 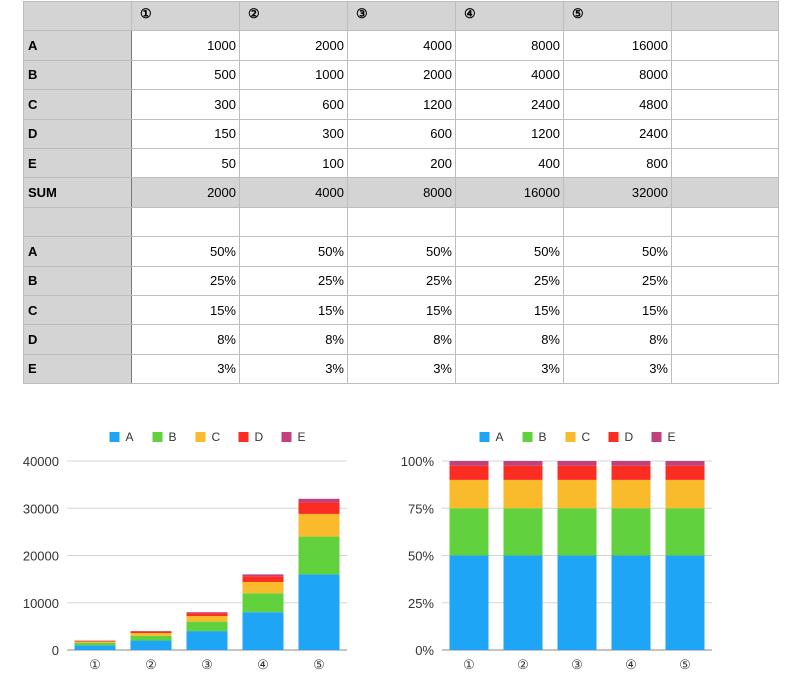 What do you see at coordinates (185, 133) in the screenshot?
I see `table-cell: 150` at bounding box center [185, 133].